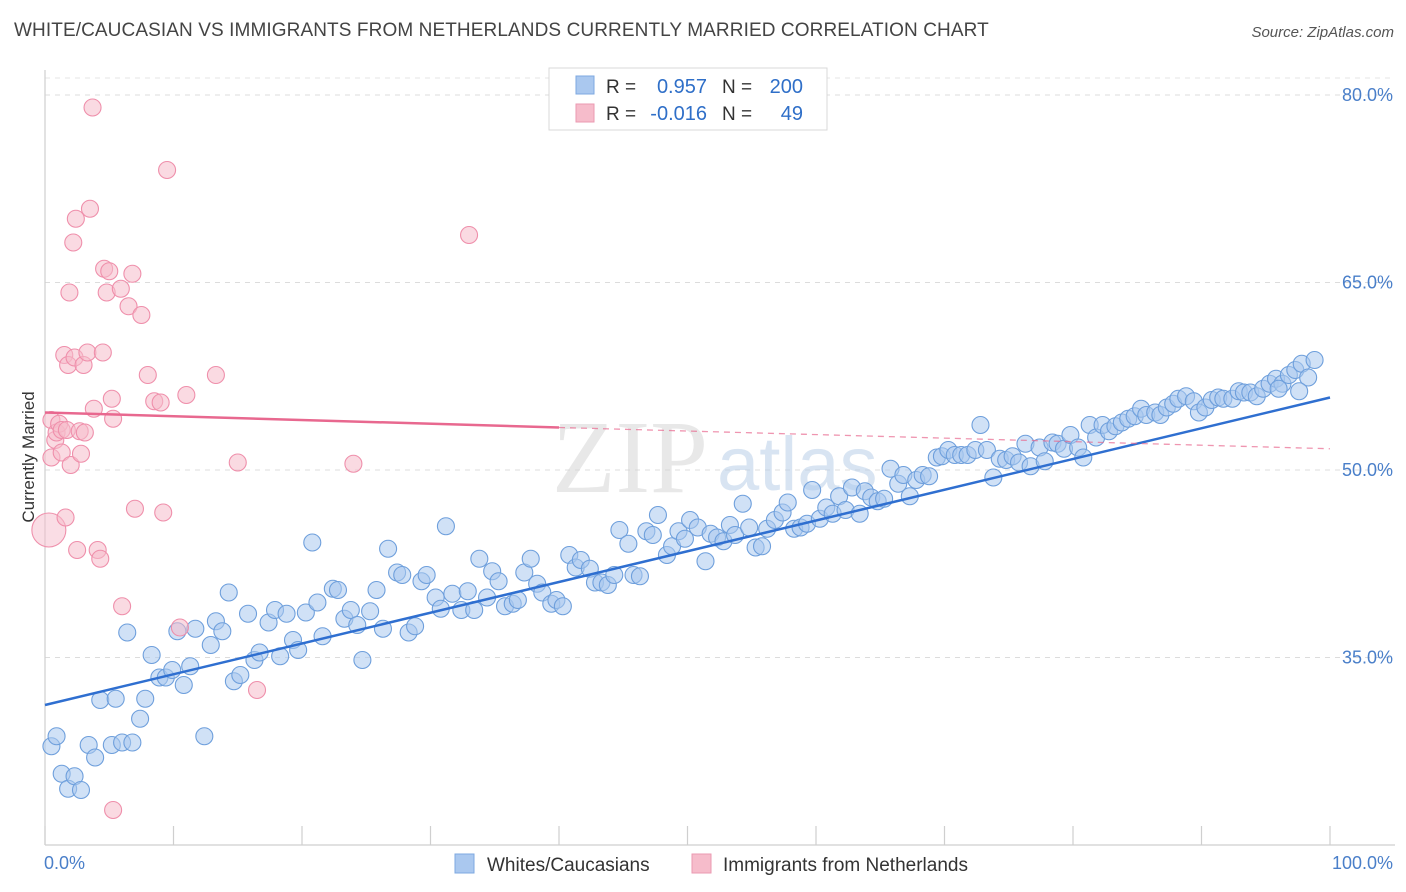 This screenshot has height=892, width=1406. I want to click on legend-n-value-whites: 200, so click(786, 87).